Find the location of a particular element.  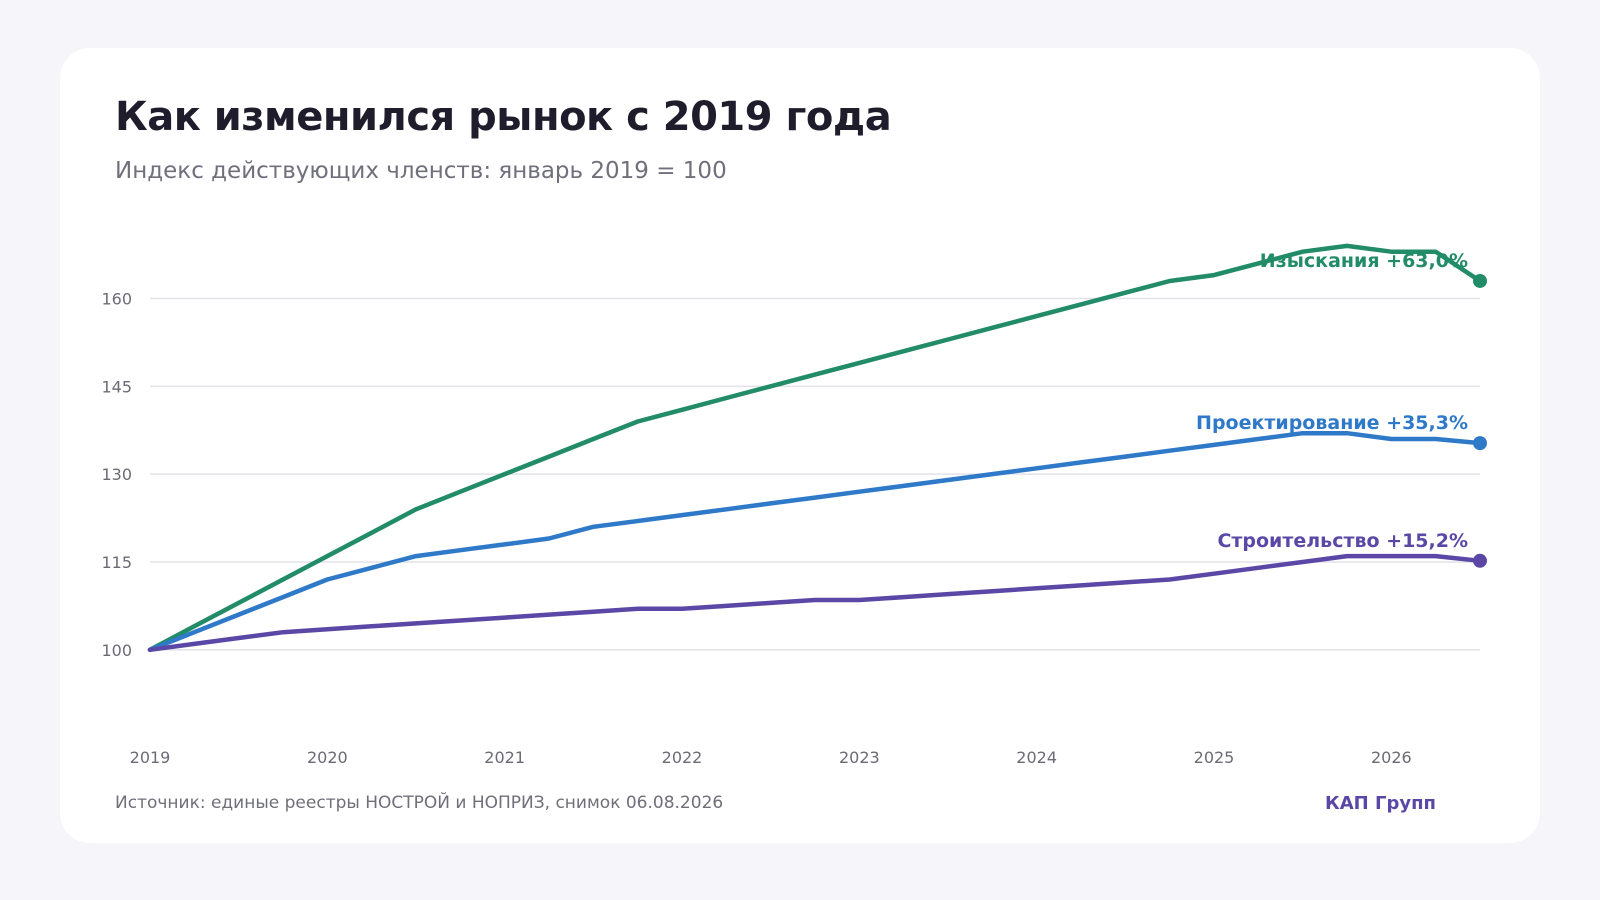

y-tick-label: 100 is located at coordinates (116, 650).